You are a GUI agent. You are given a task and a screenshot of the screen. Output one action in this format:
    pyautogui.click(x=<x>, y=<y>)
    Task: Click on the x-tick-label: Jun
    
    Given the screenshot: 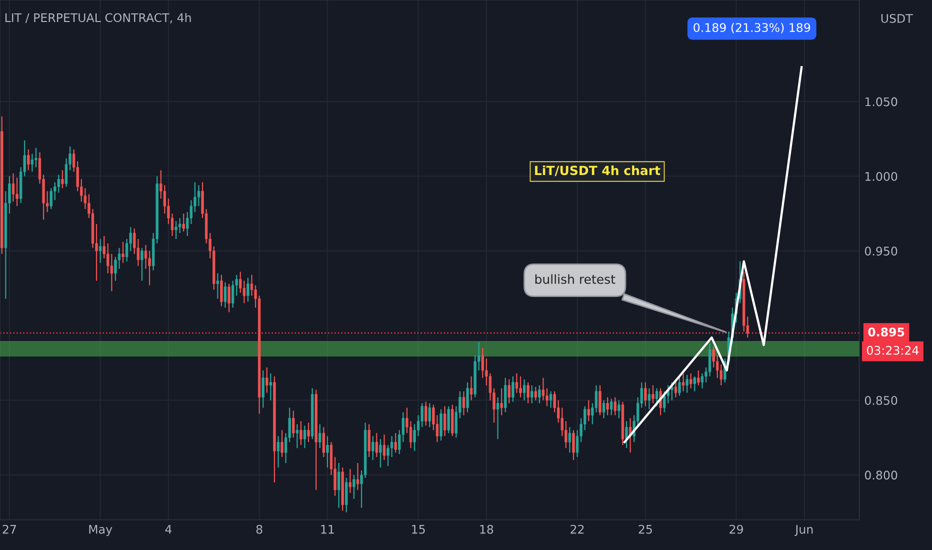 What is the action you would take?
    pyautogui.click(x=803, y=530)
    